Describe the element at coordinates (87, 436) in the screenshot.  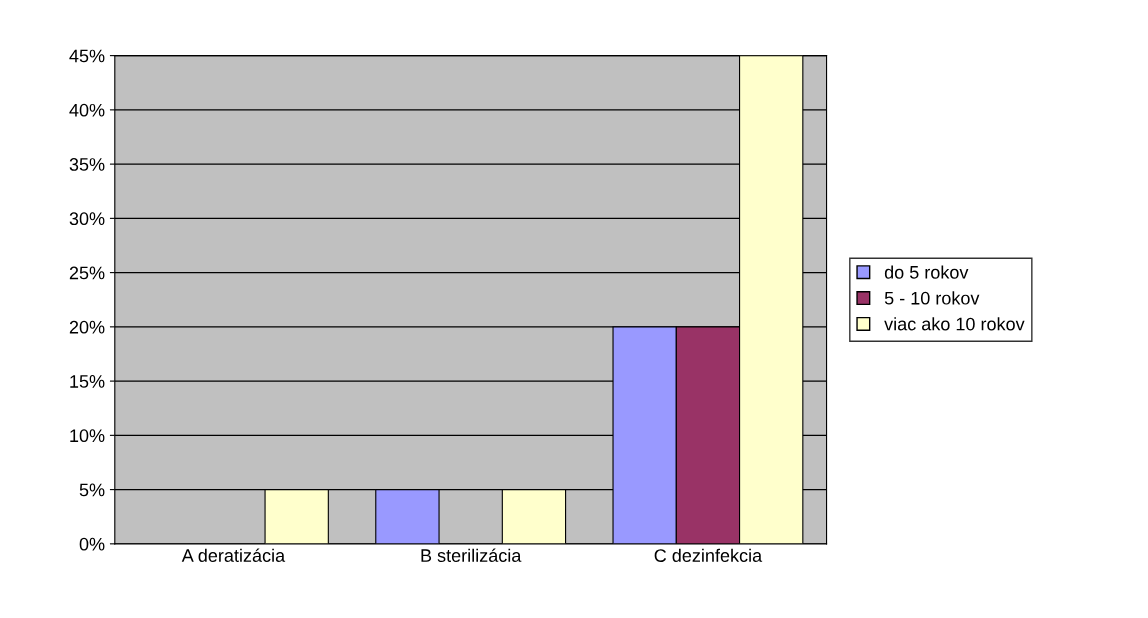
I see `y-tick-label: 10%` at that location.